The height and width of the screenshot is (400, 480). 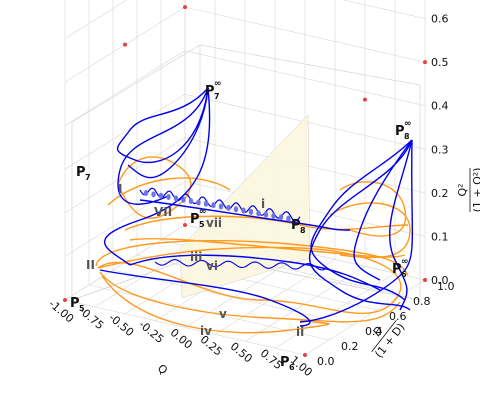 What do you see at coordinates (400, 131) in the screenshot?
I see `label-P8-inf-letter: P` at bounding box center [400, 131].